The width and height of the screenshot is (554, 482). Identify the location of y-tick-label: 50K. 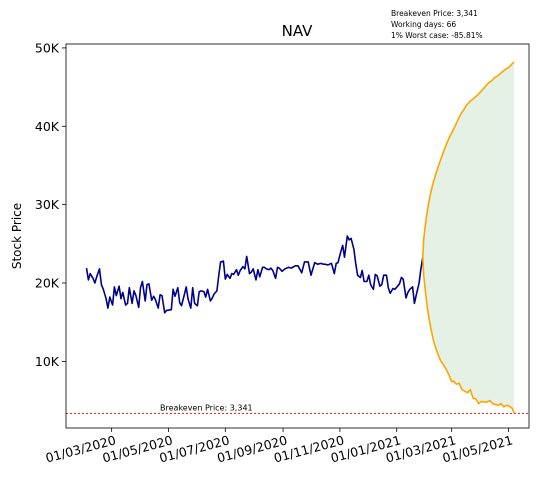
(47, 47).